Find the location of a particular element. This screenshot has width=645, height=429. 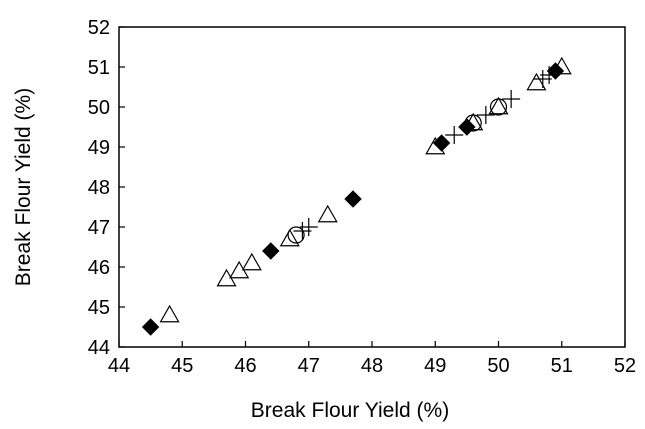

y-tick-label: 47 is located at coordinates (99, 228).